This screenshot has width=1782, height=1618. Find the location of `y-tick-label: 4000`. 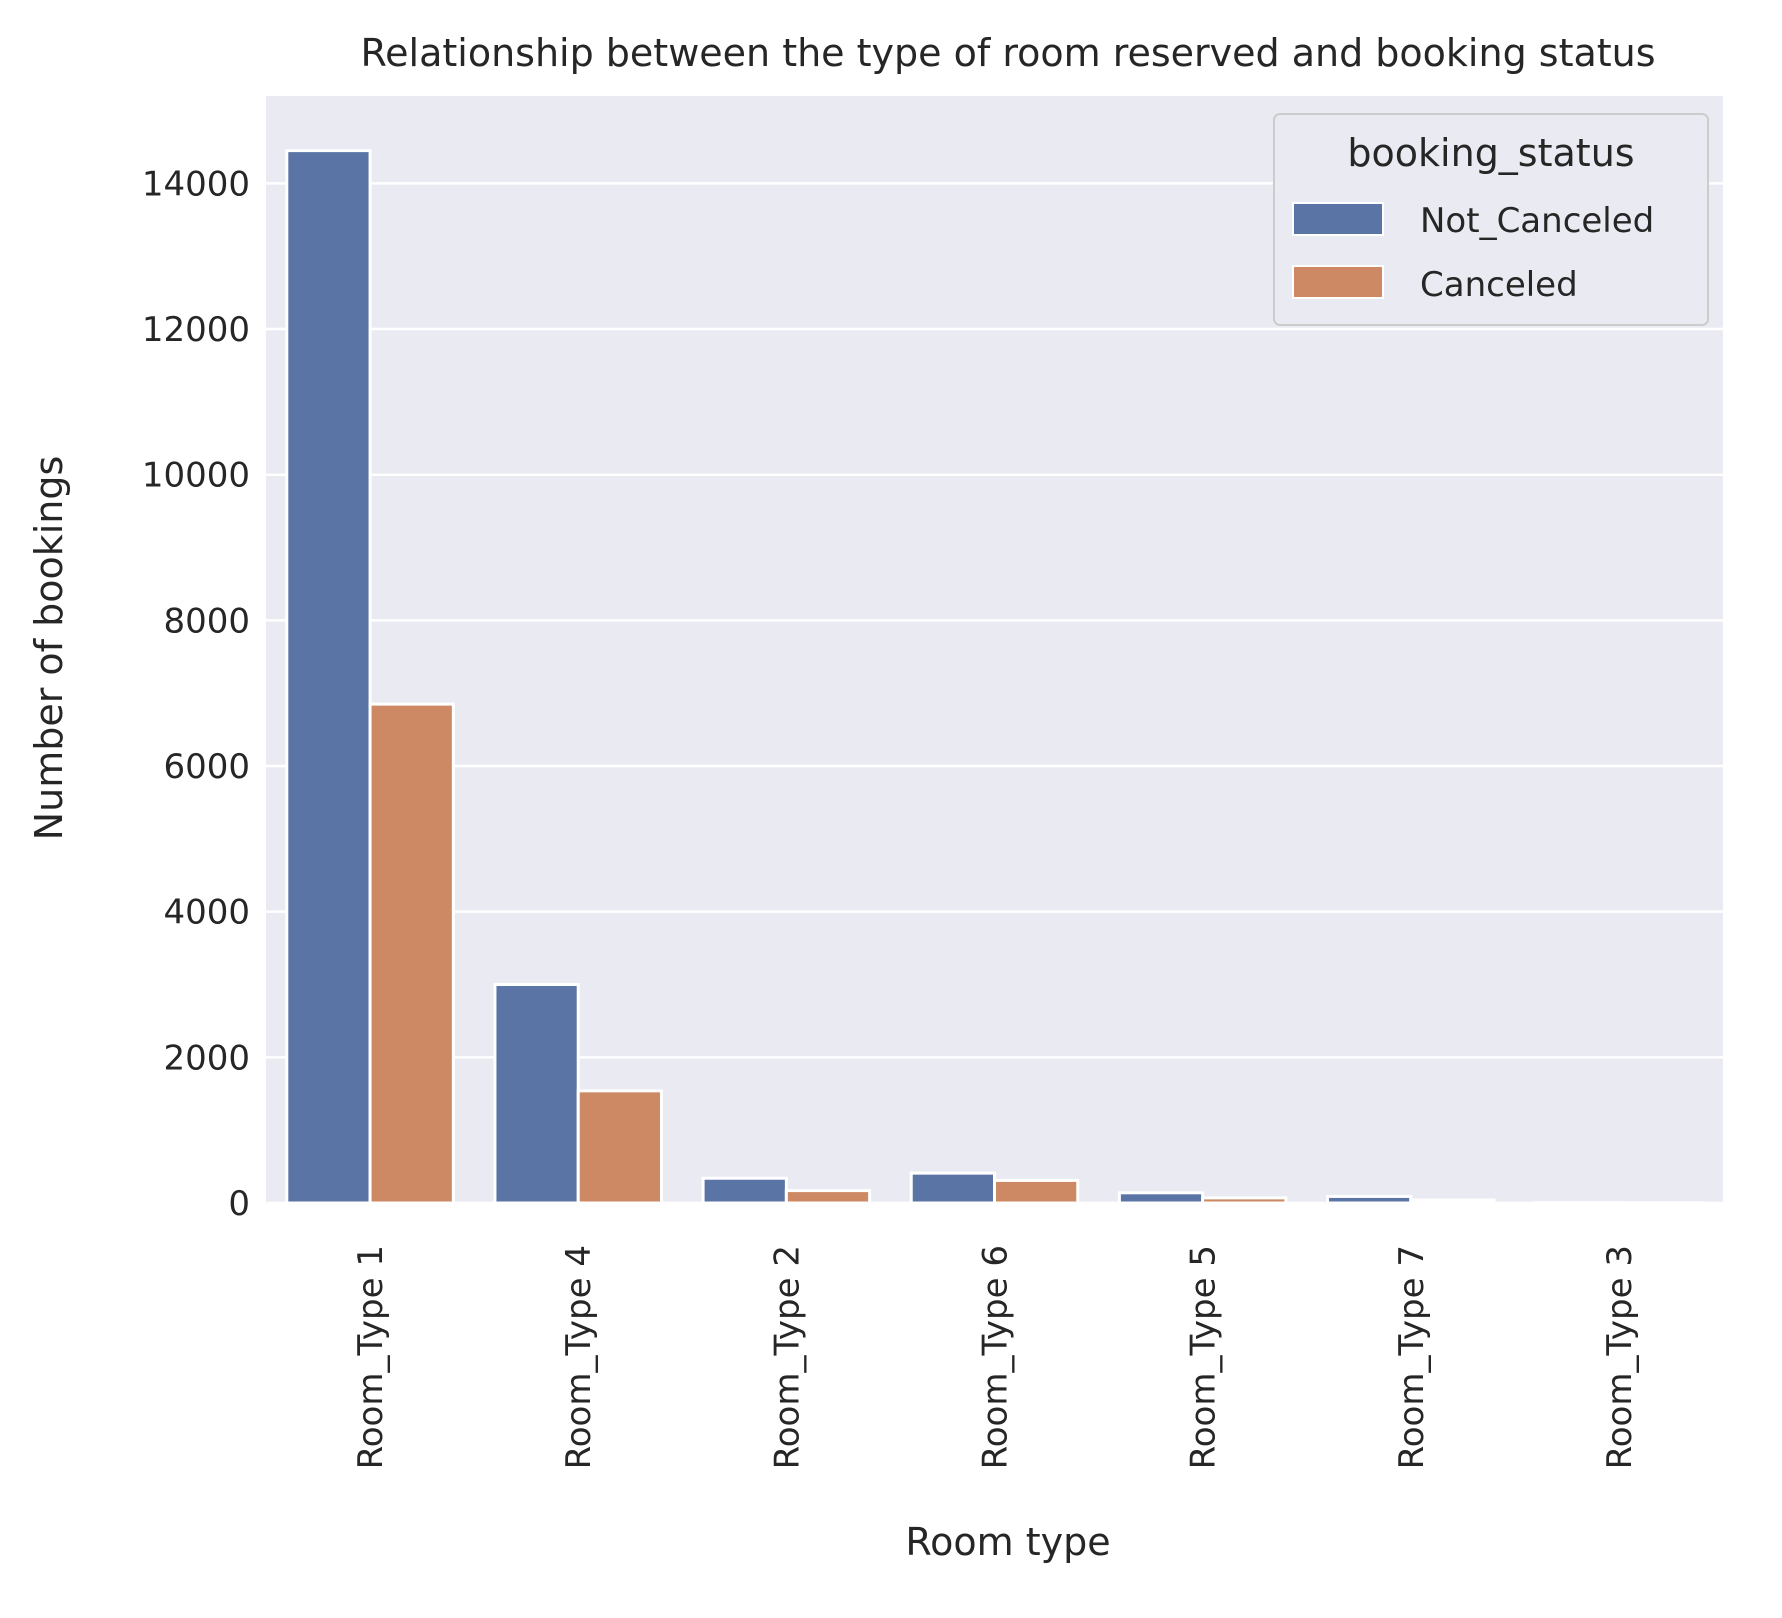

y-tick-label: 4000 is located at coordinates (206, 913).